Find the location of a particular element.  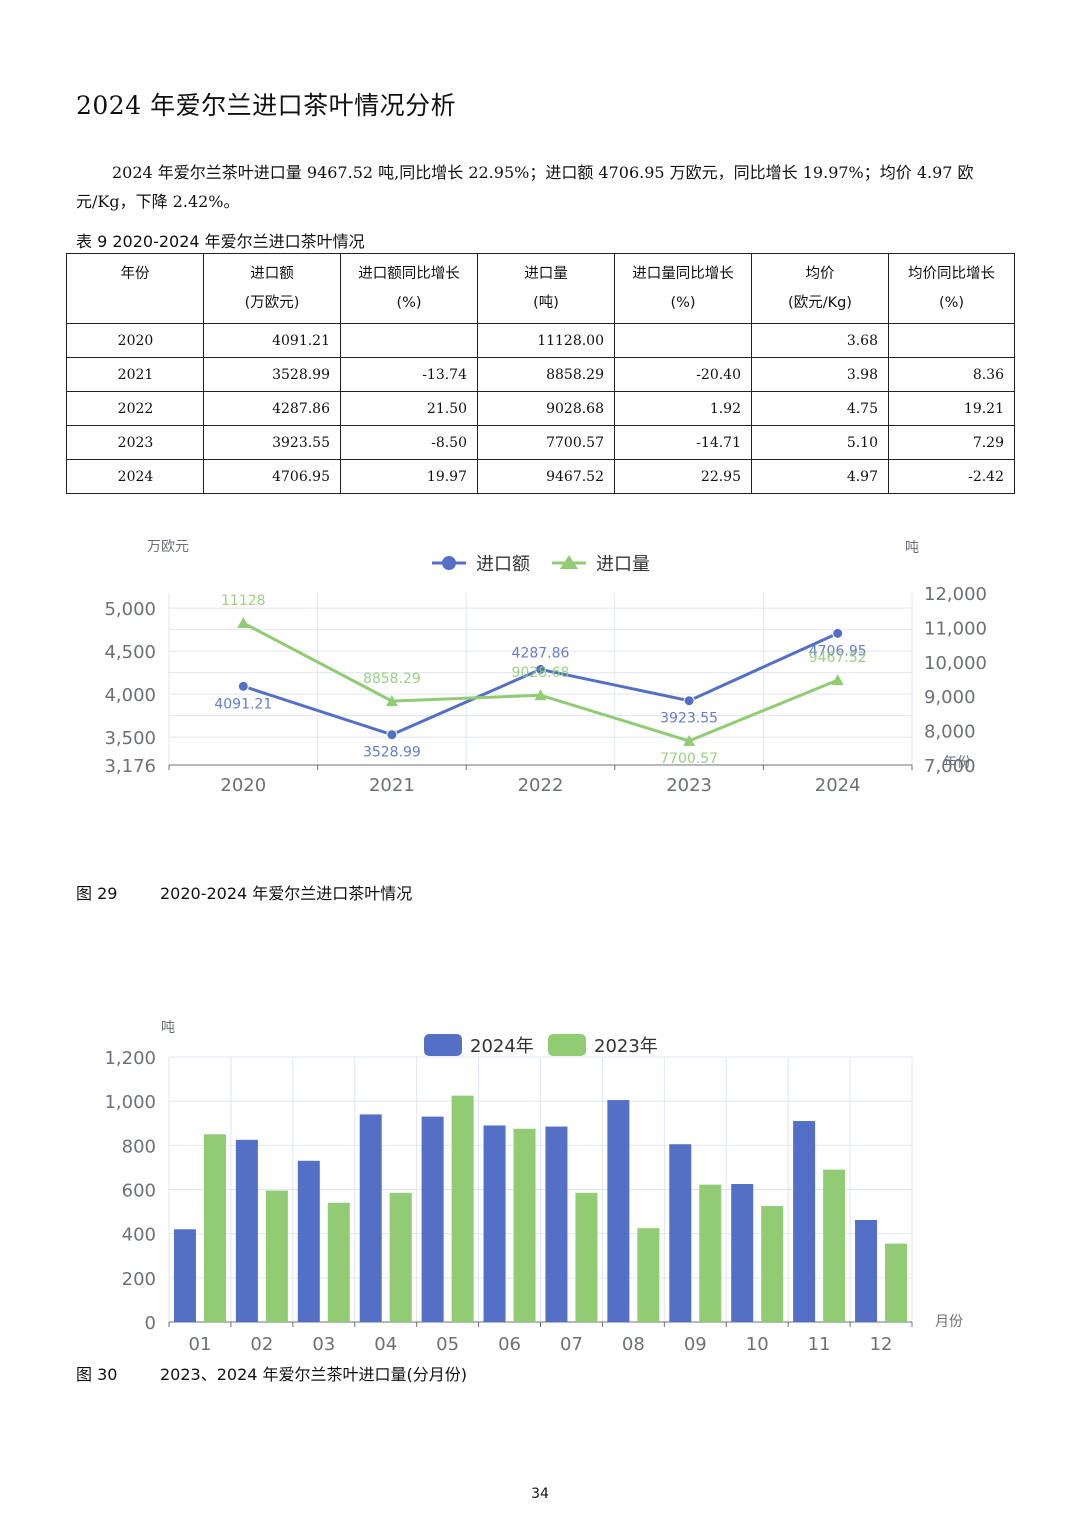

header-cell: 进口量 (吨) is located at coordinates (546, 288).